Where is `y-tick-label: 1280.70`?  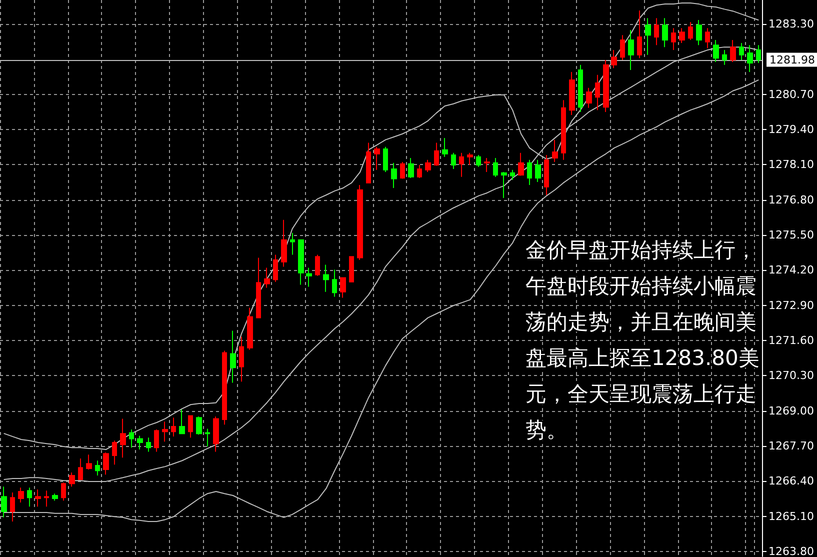
y-tick-label: 1280.70 is located at coordinates (791, 94).